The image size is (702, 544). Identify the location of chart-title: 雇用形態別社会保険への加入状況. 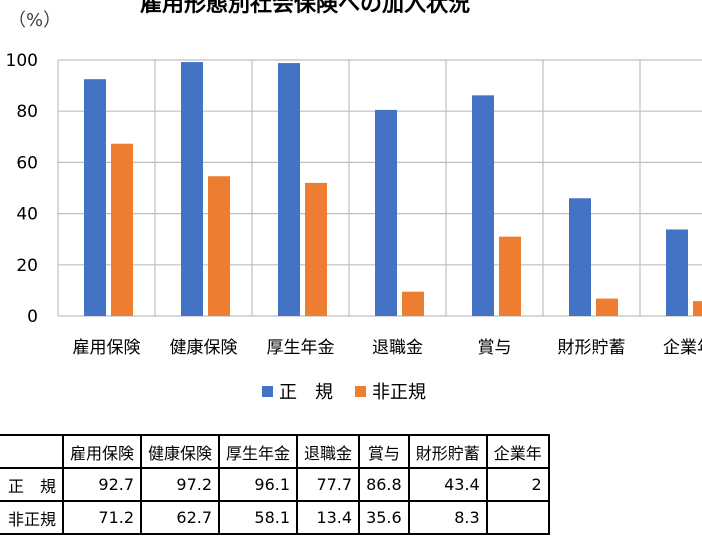
(305, 8).